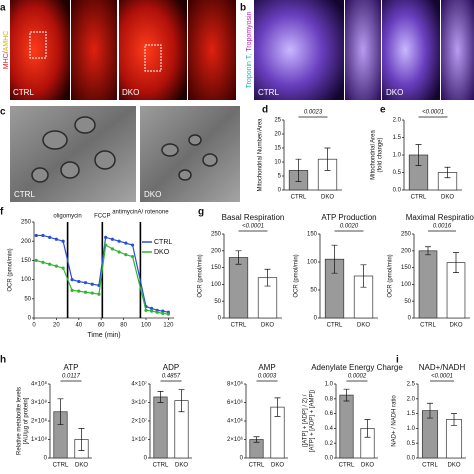 This screenshot has height=474, width=474. Describe the element at coordinates (266, 367) in the screenshot. I see `chart-title: AMP` at that location.